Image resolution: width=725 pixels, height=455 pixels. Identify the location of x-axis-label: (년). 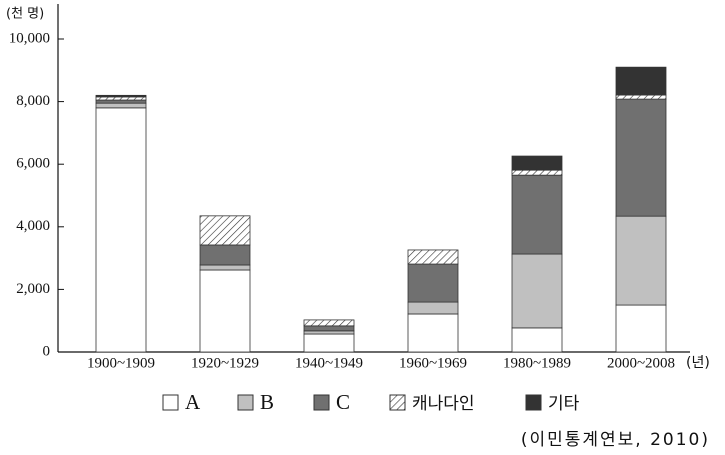
(698, 363).